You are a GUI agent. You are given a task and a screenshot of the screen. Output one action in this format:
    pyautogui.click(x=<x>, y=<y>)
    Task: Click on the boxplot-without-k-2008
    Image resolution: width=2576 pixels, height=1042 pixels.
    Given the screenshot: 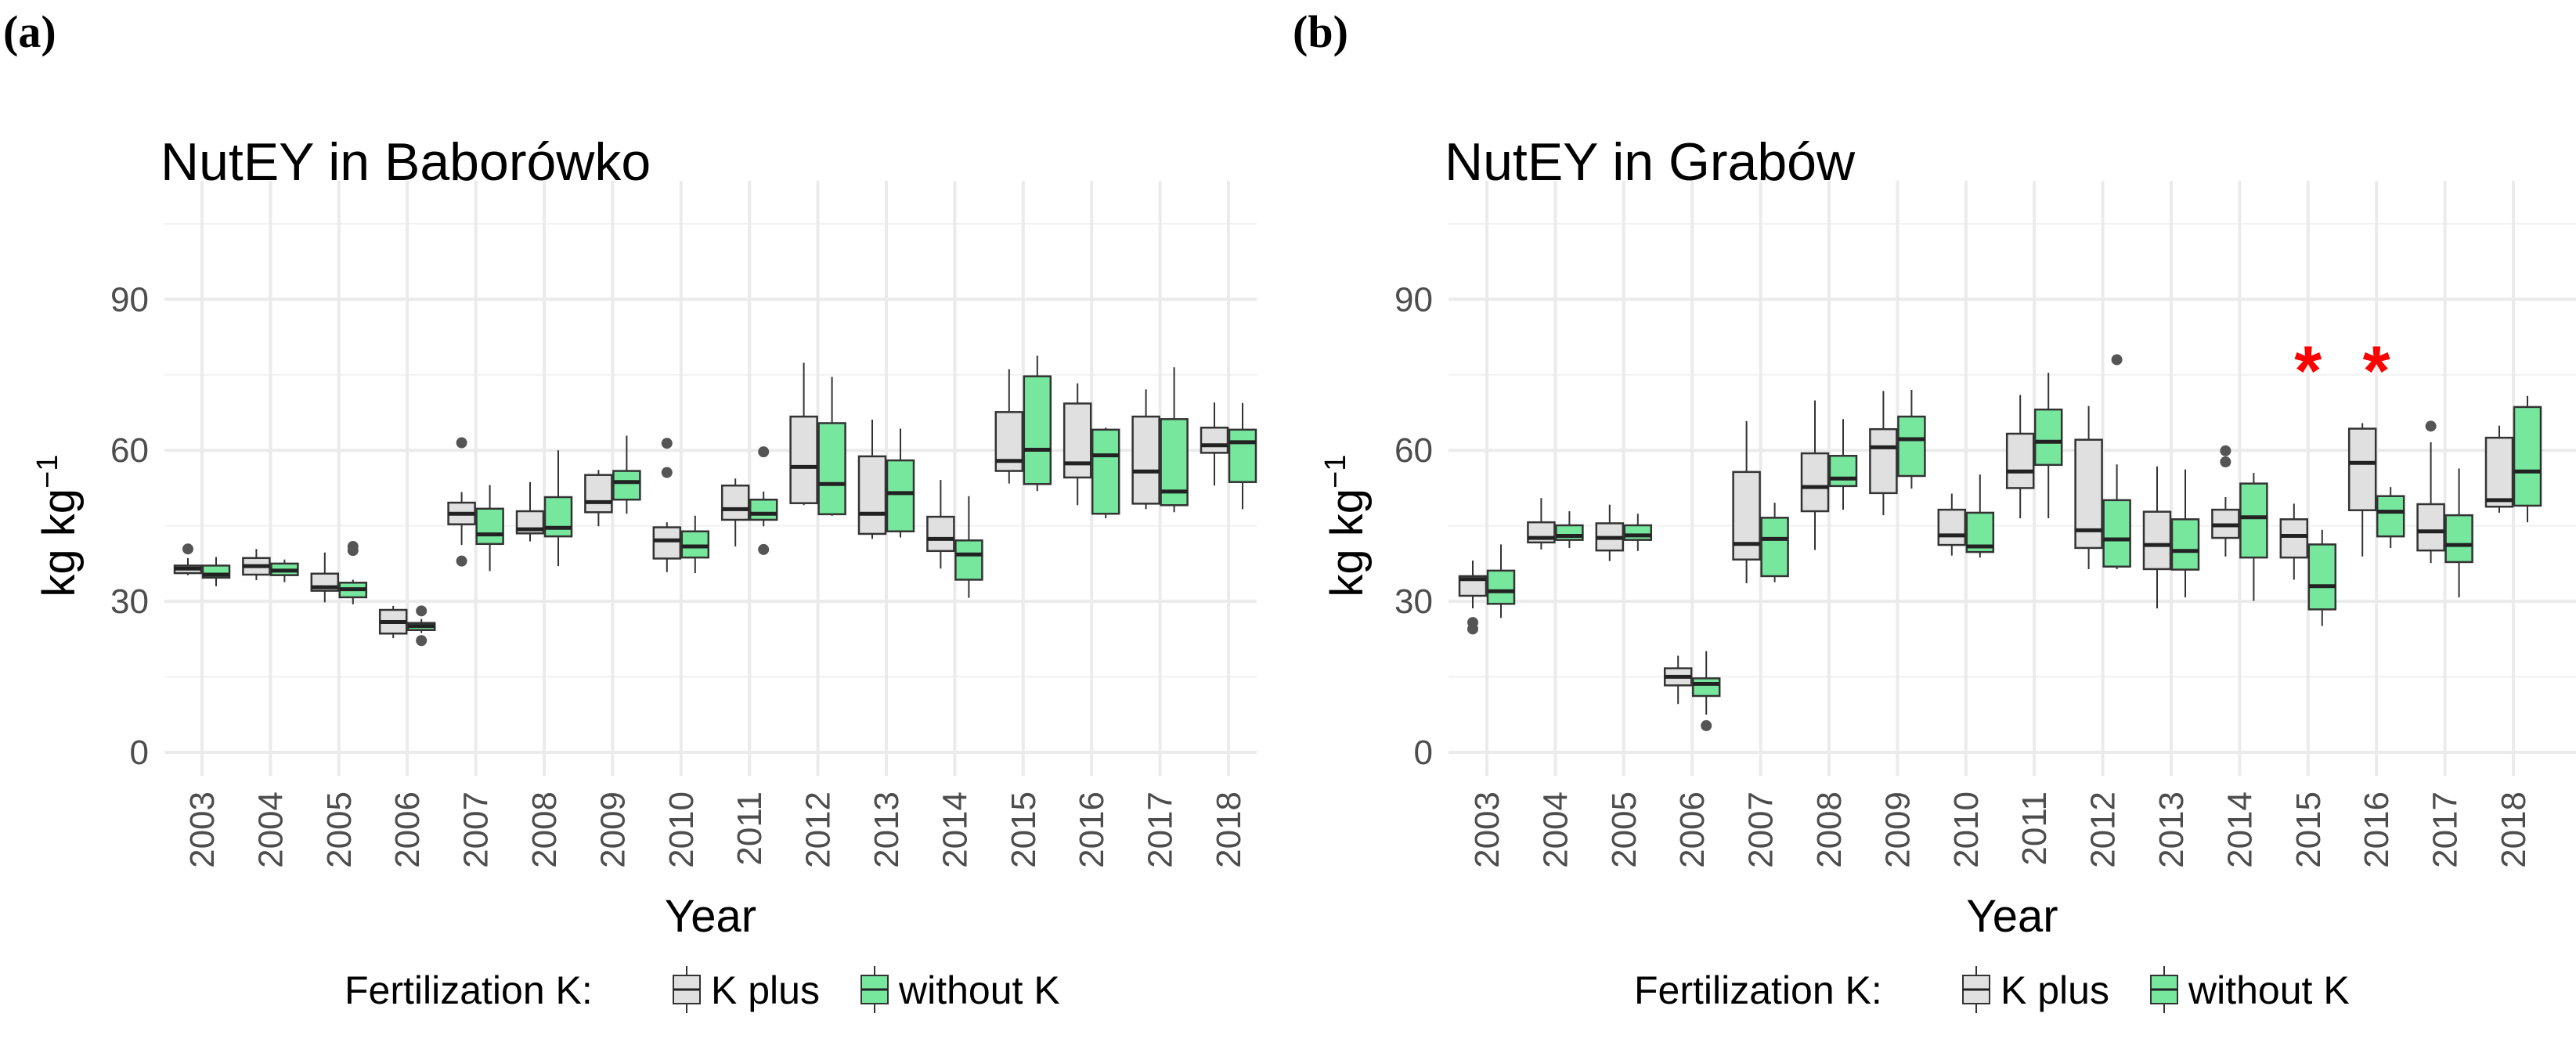 What is the action you would take?
    pyautogui.click(x=558, y=509)
    